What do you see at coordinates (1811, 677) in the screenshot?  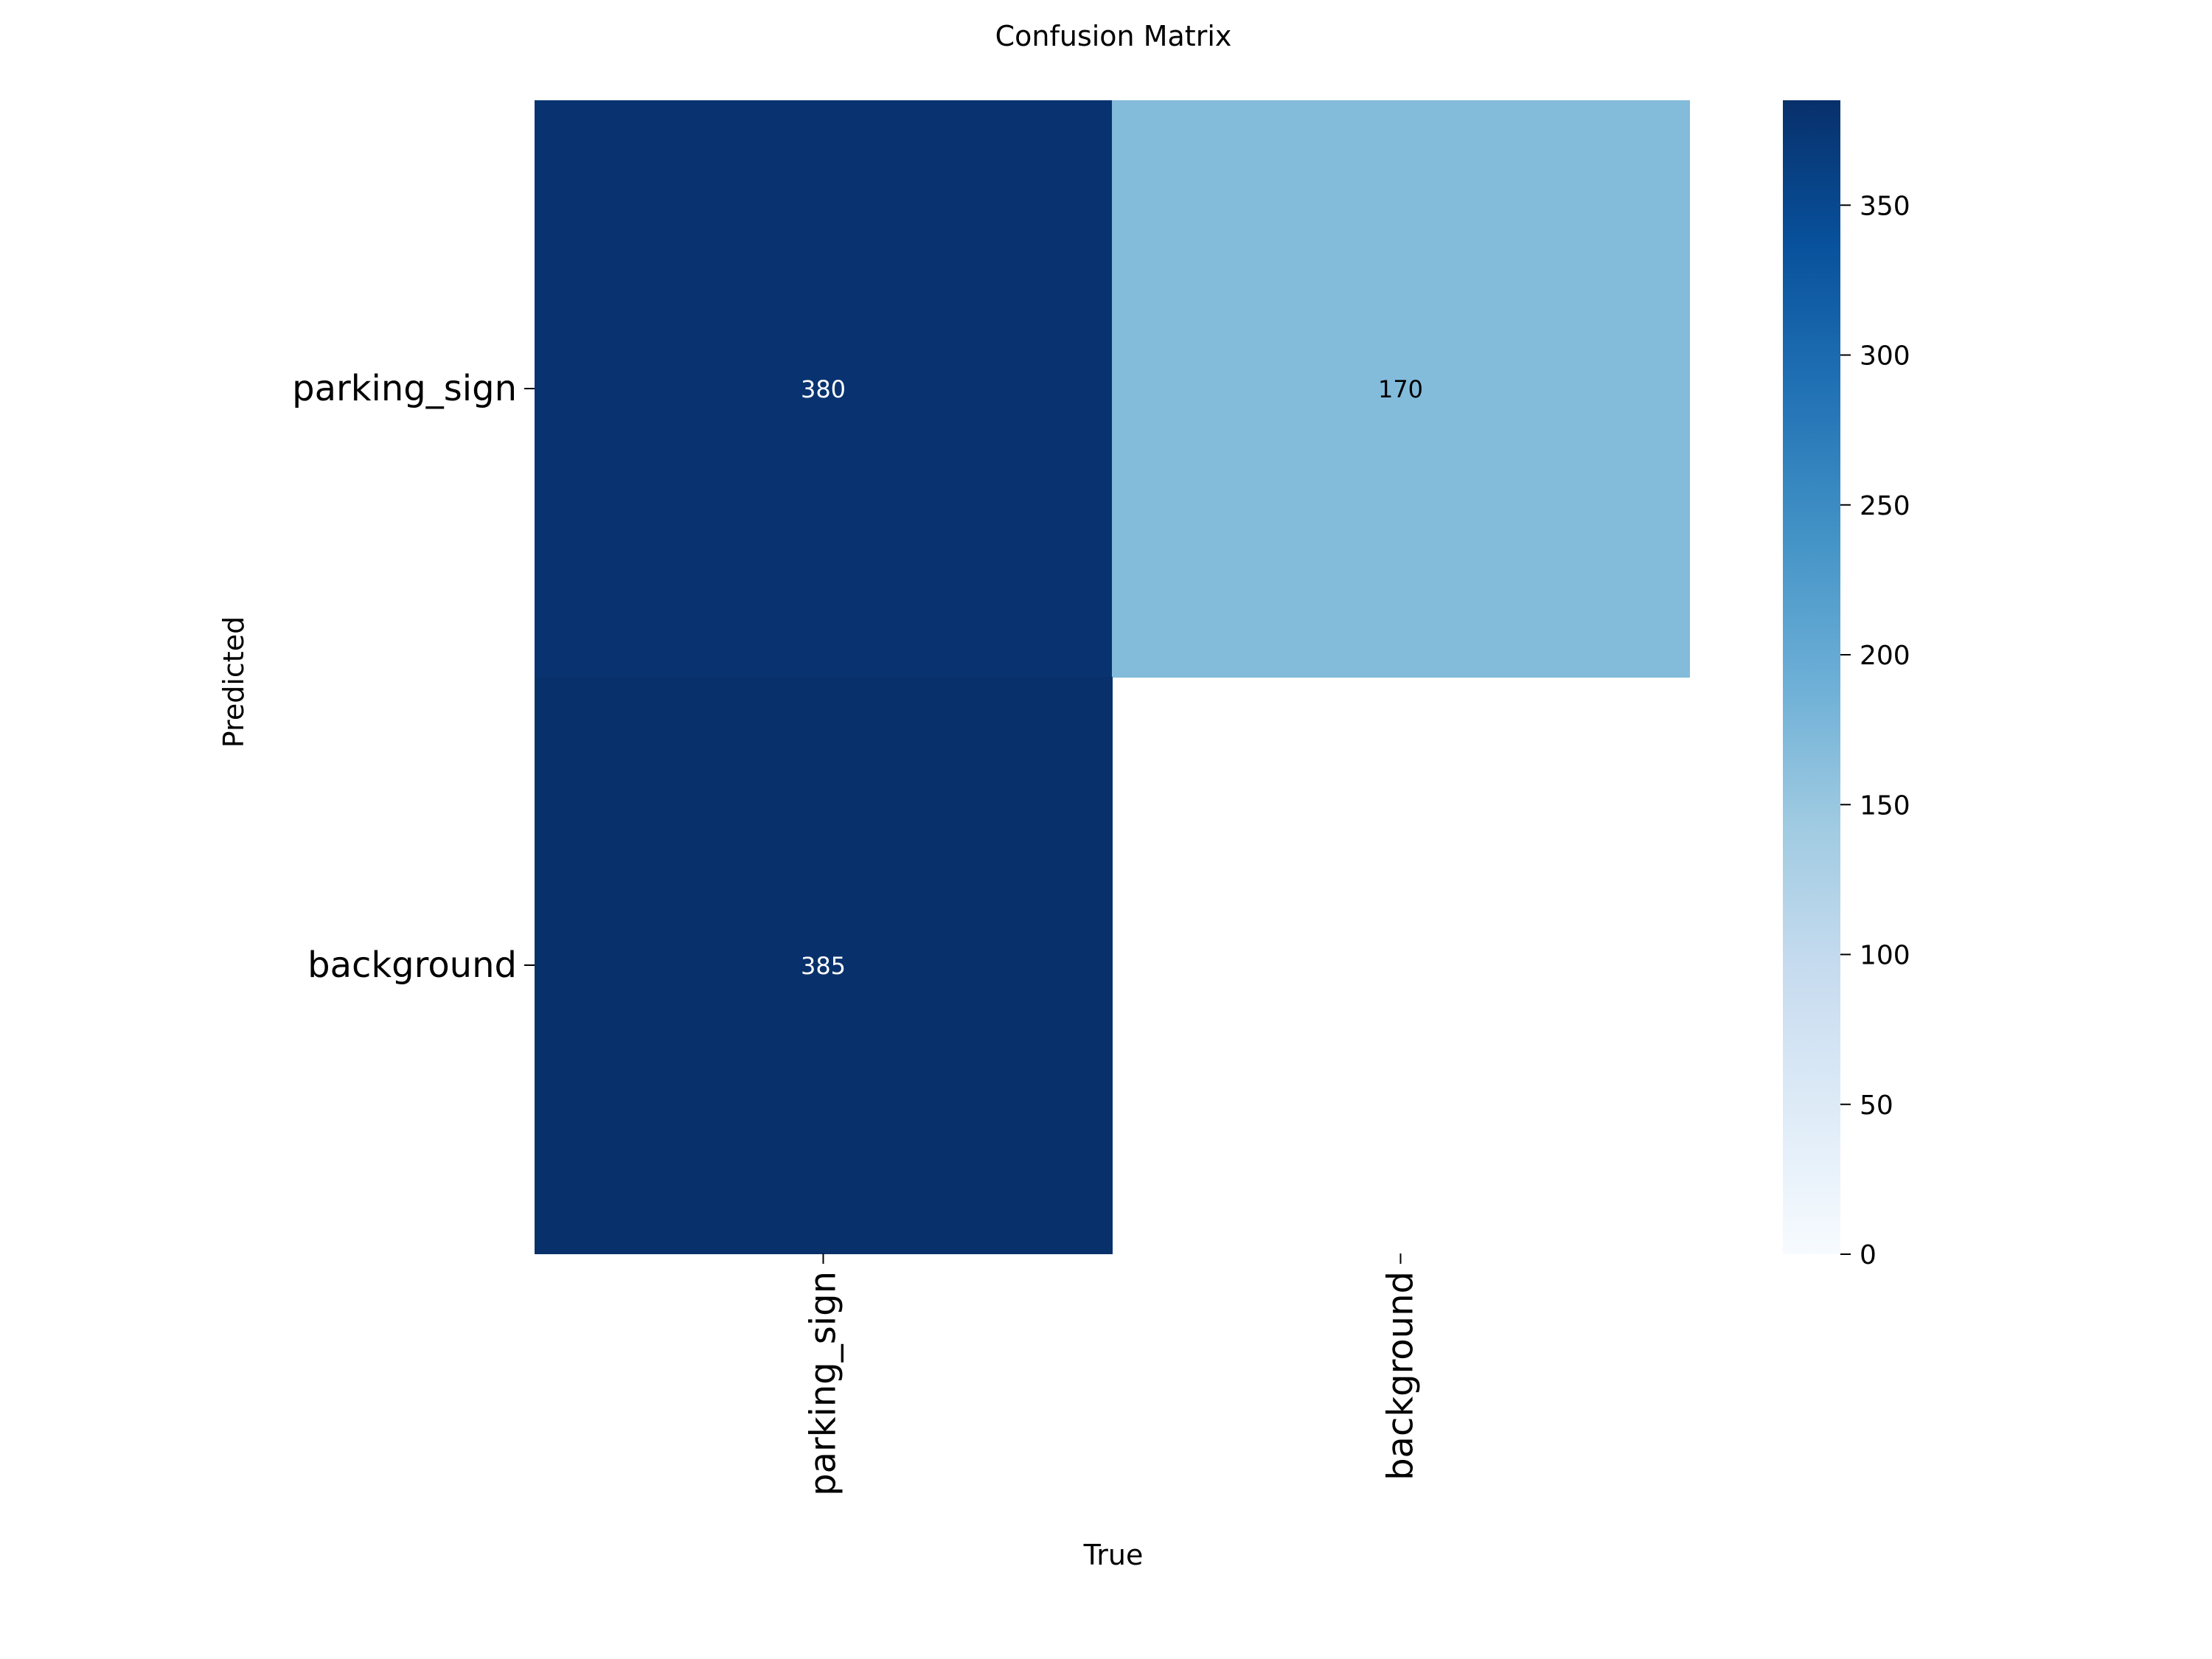 I see `colorbar` at bounding box center [1811, 677].